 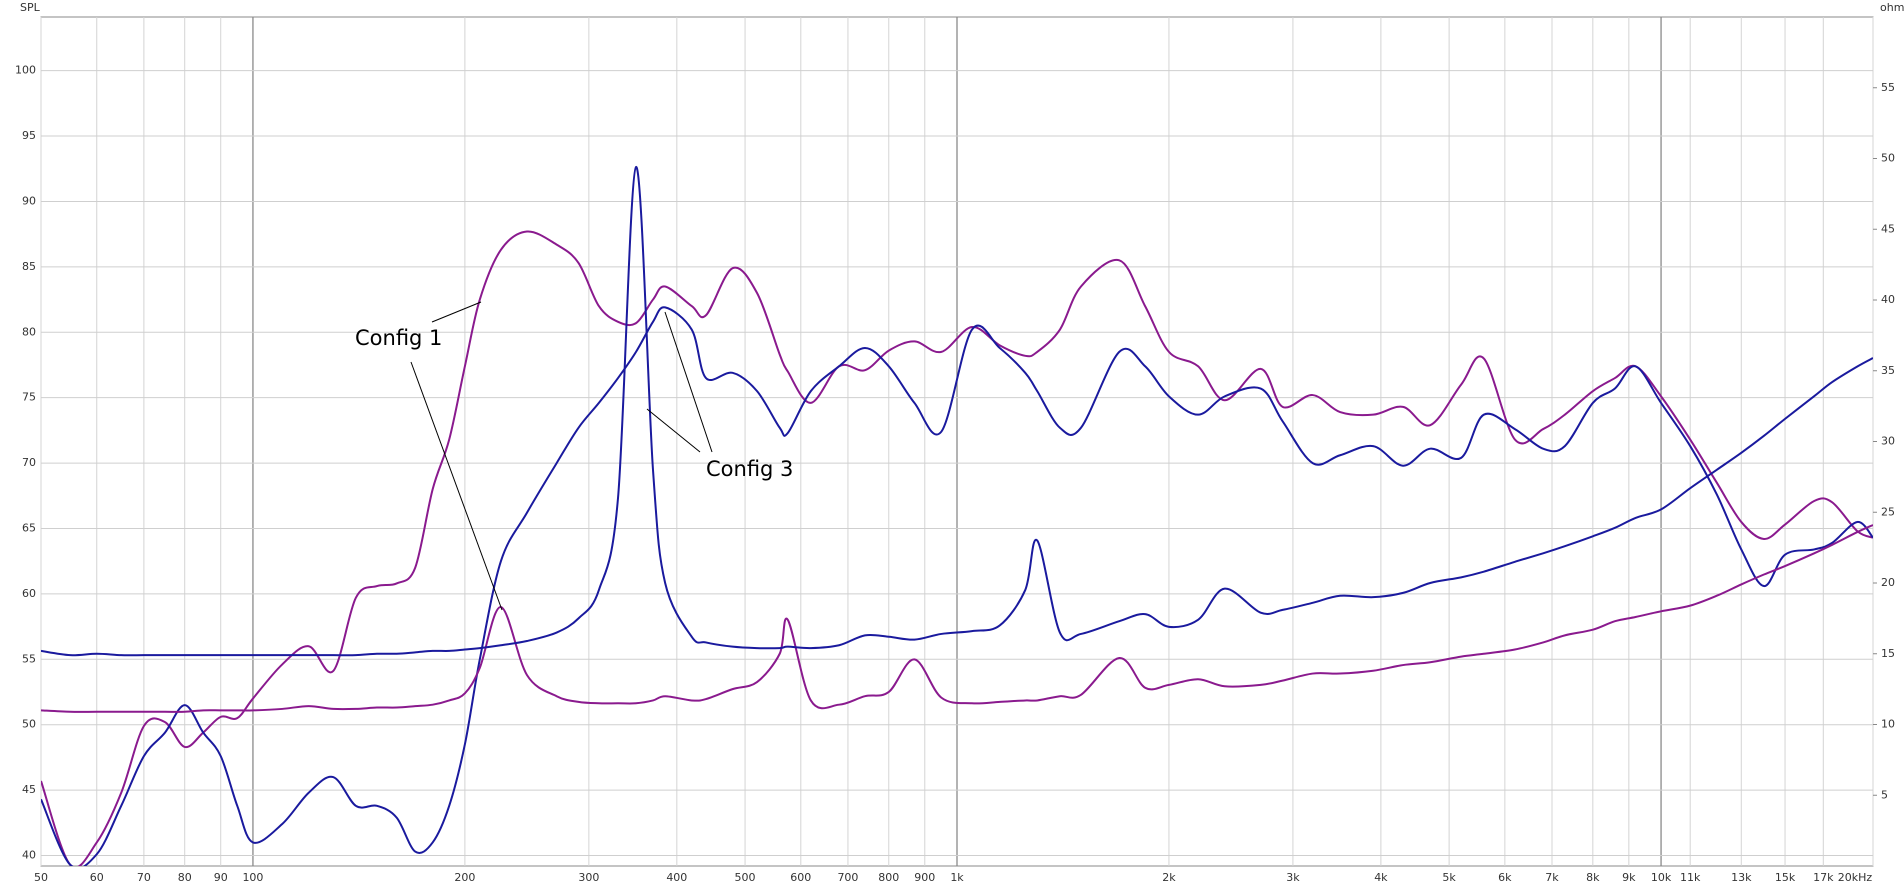 I want to click on x-tick-label: 50, so click(x=41, y=877).